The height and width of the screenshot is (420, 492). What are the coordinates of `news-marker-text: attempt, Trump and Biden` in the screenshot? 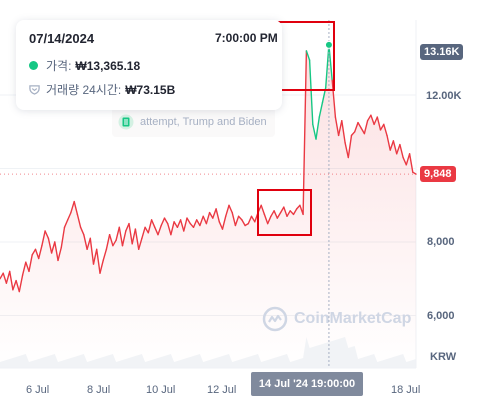 It's located at (203, 122).